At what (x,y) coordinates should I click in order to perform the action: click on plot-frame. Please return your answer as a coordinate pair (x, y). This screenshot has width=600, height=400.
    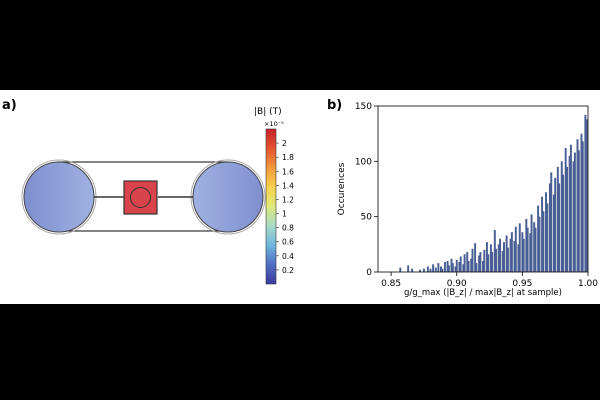
    Looking at the image, I should click on (483, 189).